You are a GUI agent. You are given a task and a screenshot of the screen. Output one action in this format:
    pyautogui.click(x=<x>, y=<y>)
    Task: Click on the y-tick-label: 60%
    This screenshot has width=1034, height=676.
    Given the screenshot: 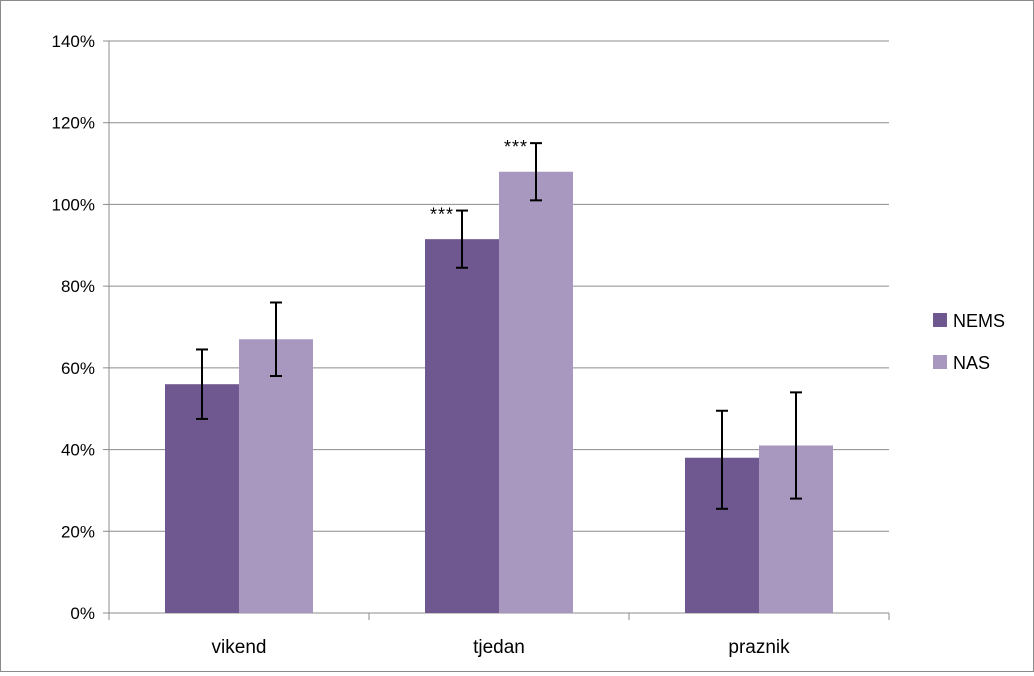 What is the action you would take?
    pyautogui.click(x=78, y=368)
    